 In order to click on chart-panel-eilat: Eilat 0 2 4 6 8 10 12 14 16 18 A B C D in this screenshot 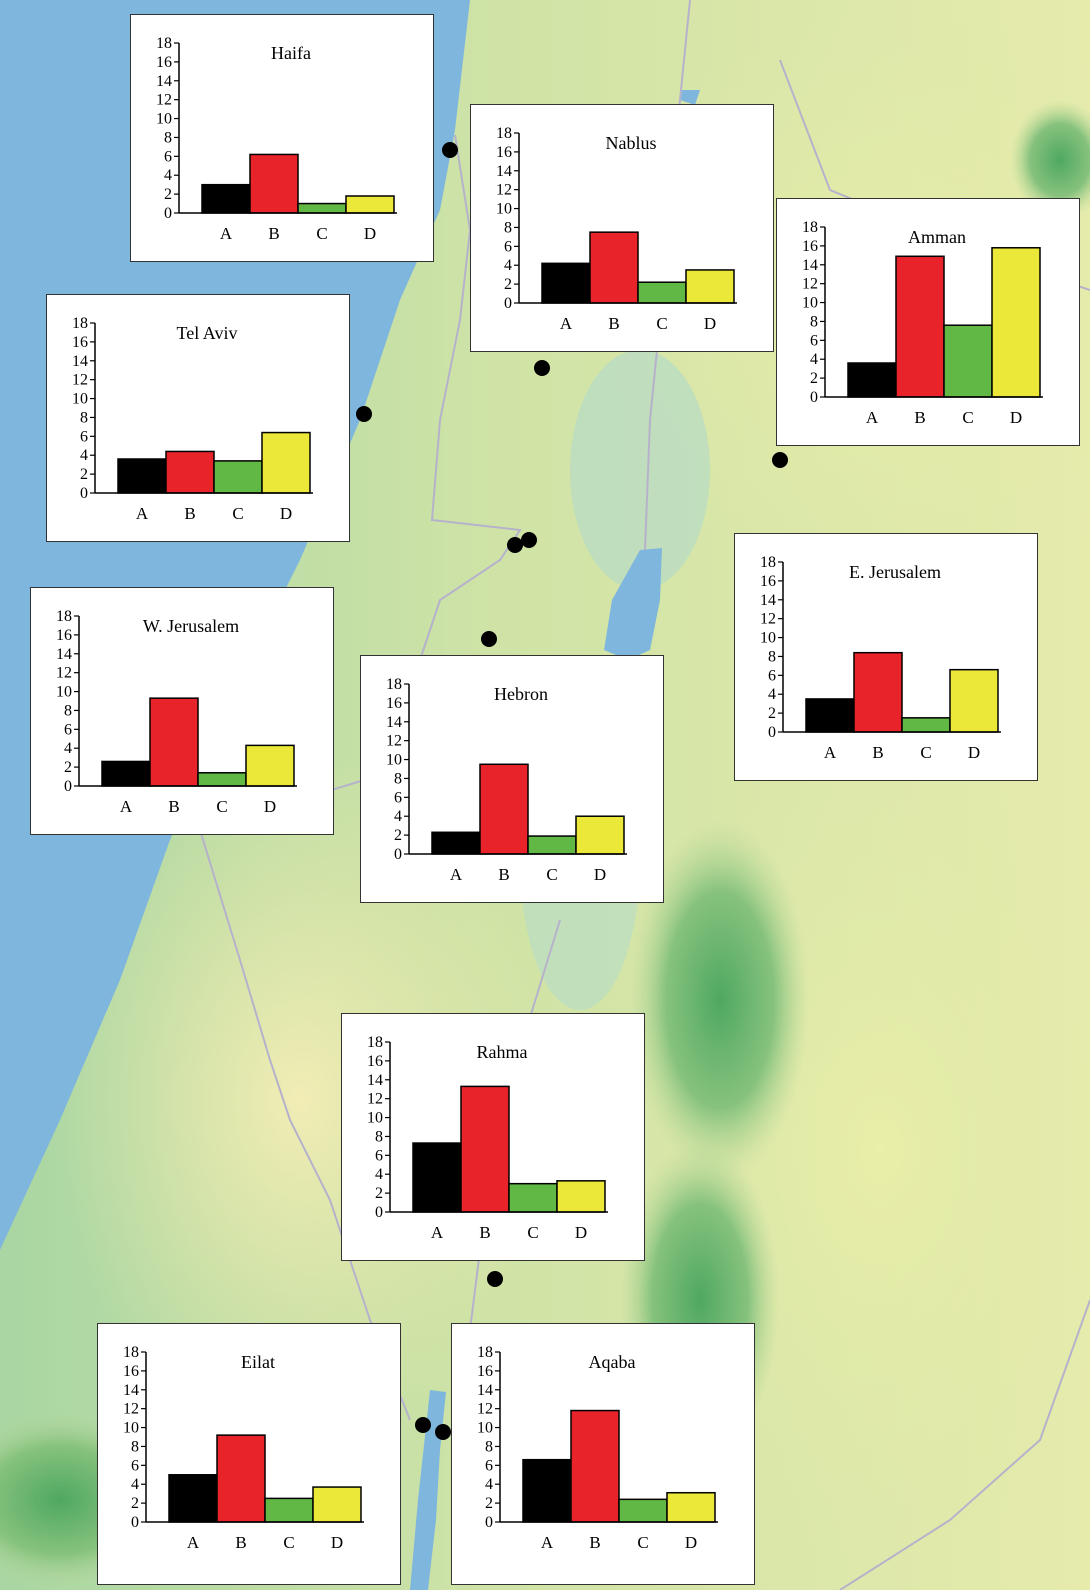, I will do `click(249, 1454)`.